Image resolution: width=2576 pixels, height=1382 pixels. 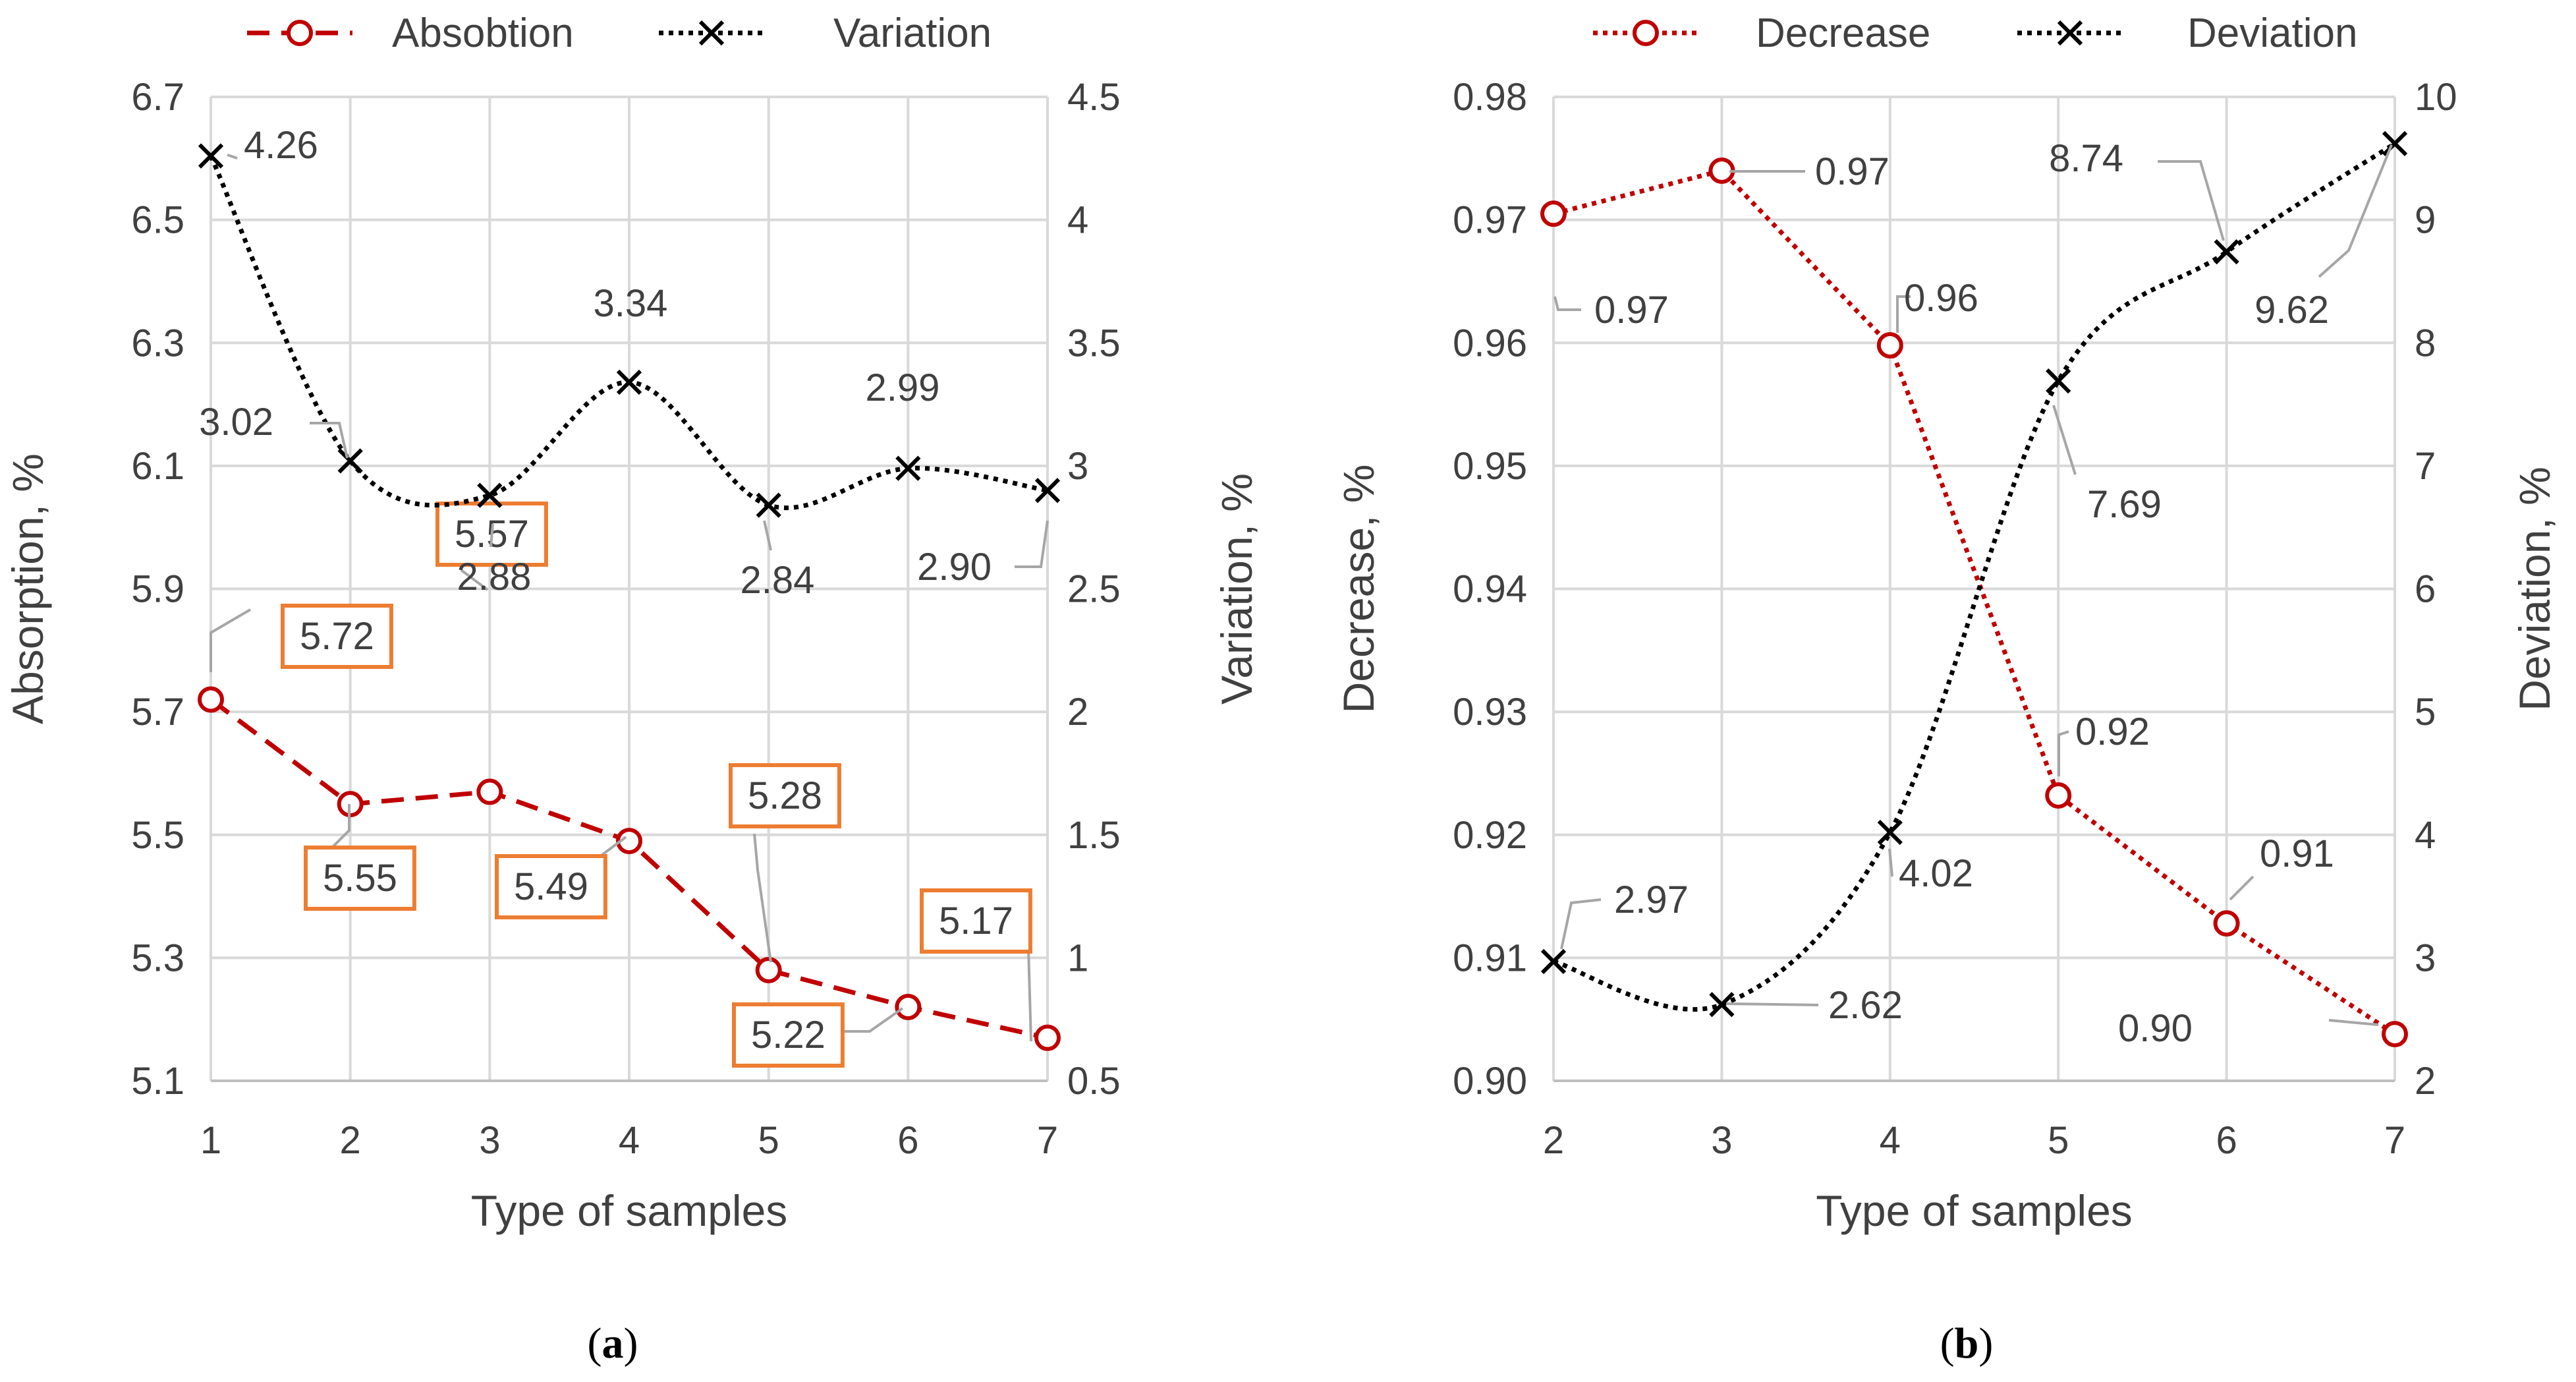 I want to click on y-right-tick-label: 7, so click(x=2425, y=466).